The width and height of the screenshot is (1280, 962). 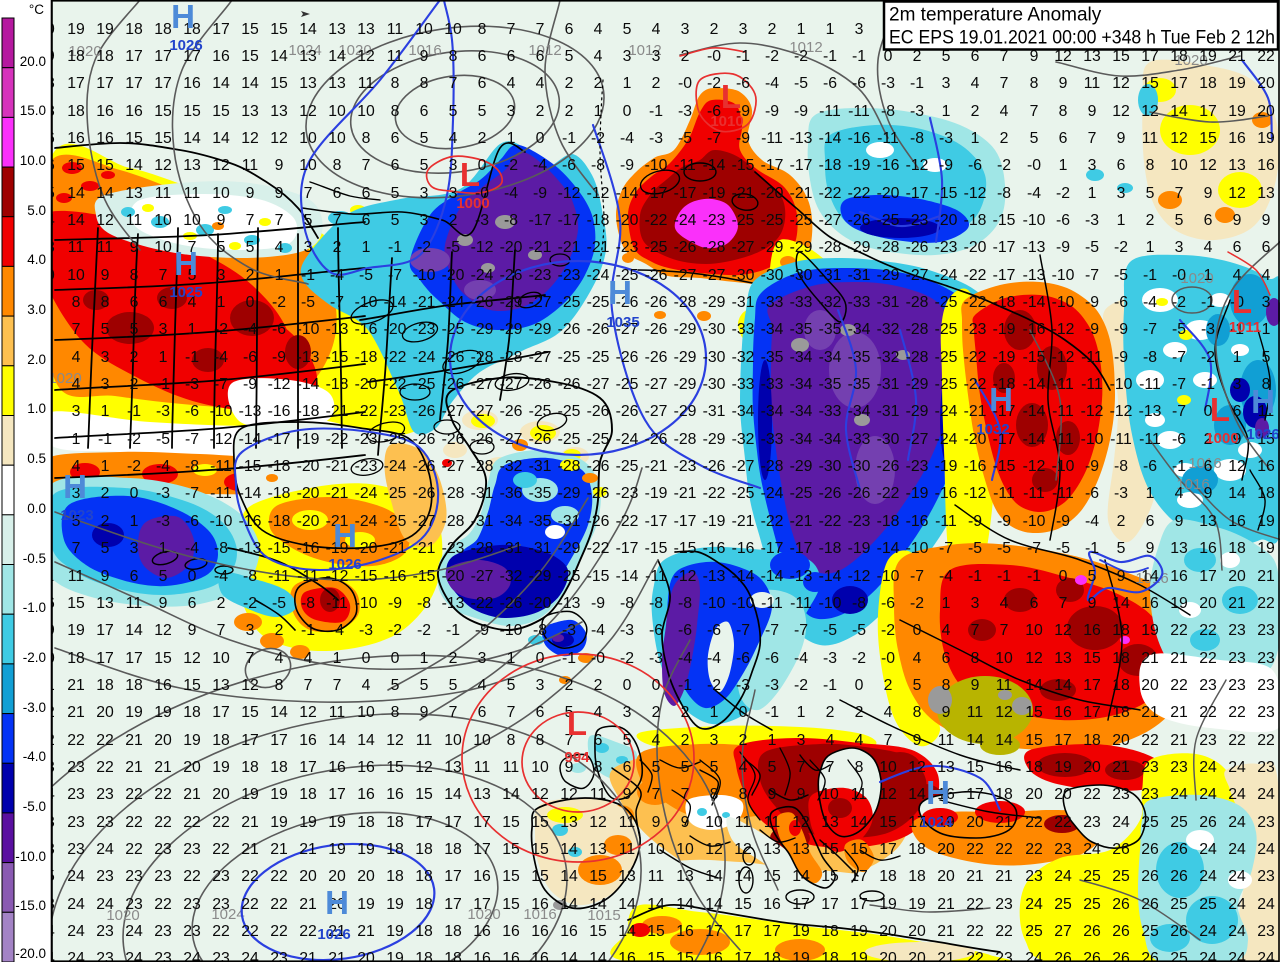 What do you see at coordinates (279, 384) in the screenshot?
I see `svg-text: -12` at bounding box center [279, 384].